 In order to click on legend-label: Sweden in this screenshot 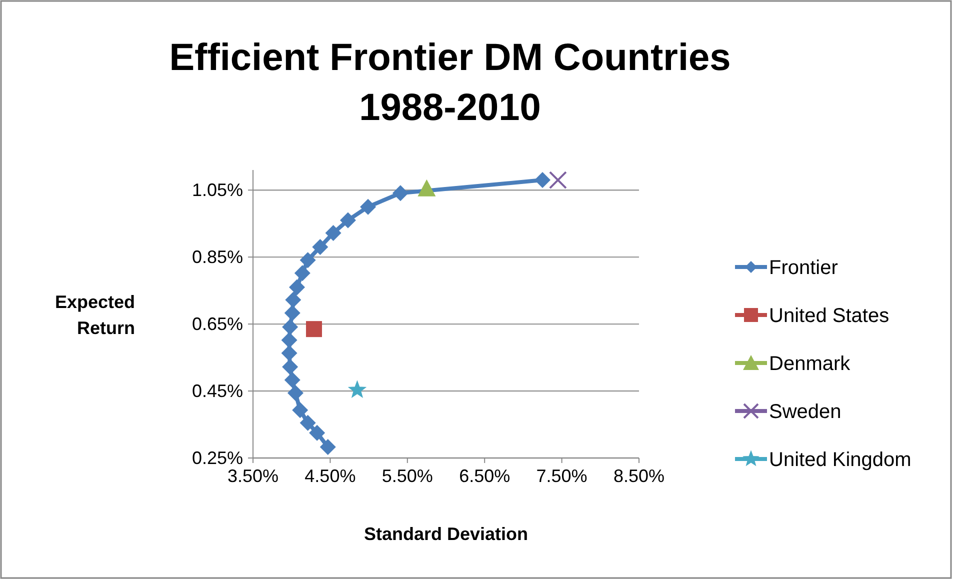, I will do `click(805, 412)`.